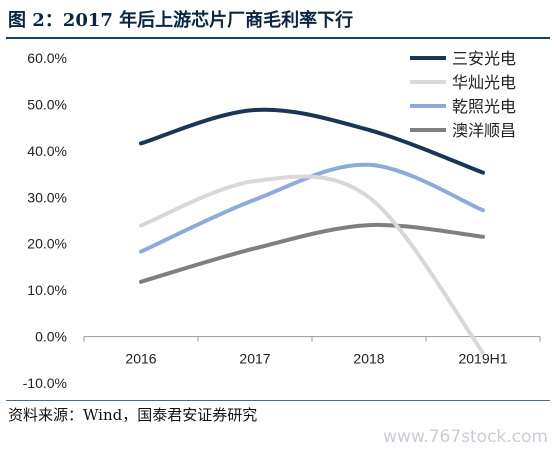 This screenshot has height=451, width=556. I want to click on x-tick-label: 2018, so click(368, 359).